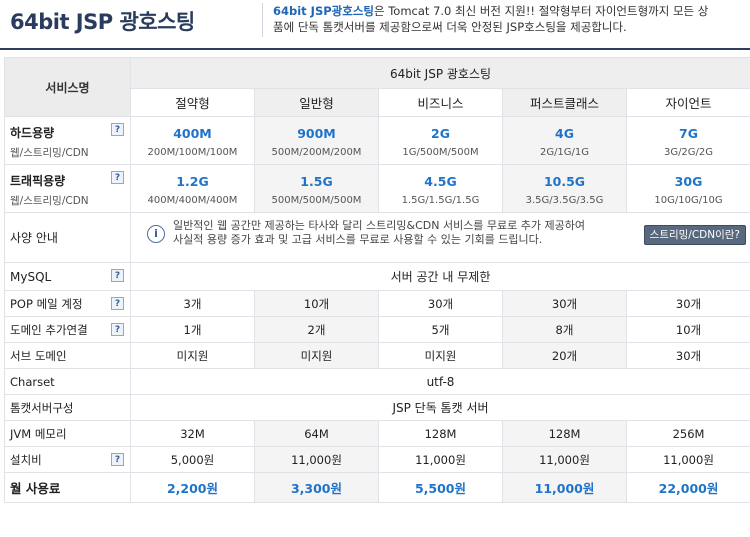 Image resolution: width=750 pixels, height=537 pixels. Describe the element at coordinates (564, 152) in the screenshot. I see `disk-detail: 2G/1G/1G` at that location.